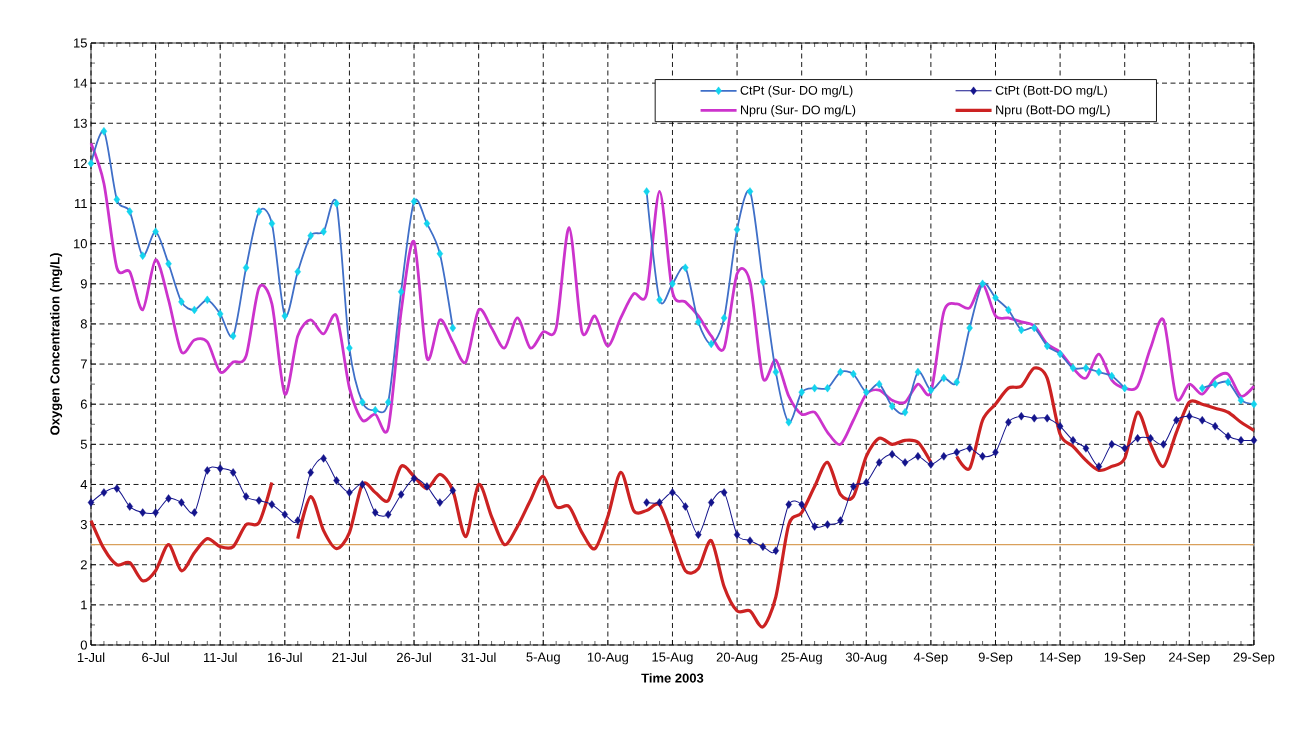 The height and width of the screenshot is (732, 1303). What do you see at coordinates (543, 658) in the screenshot?
I see `x-tick-label: 5-Aug` at bounding box center [543, 658].